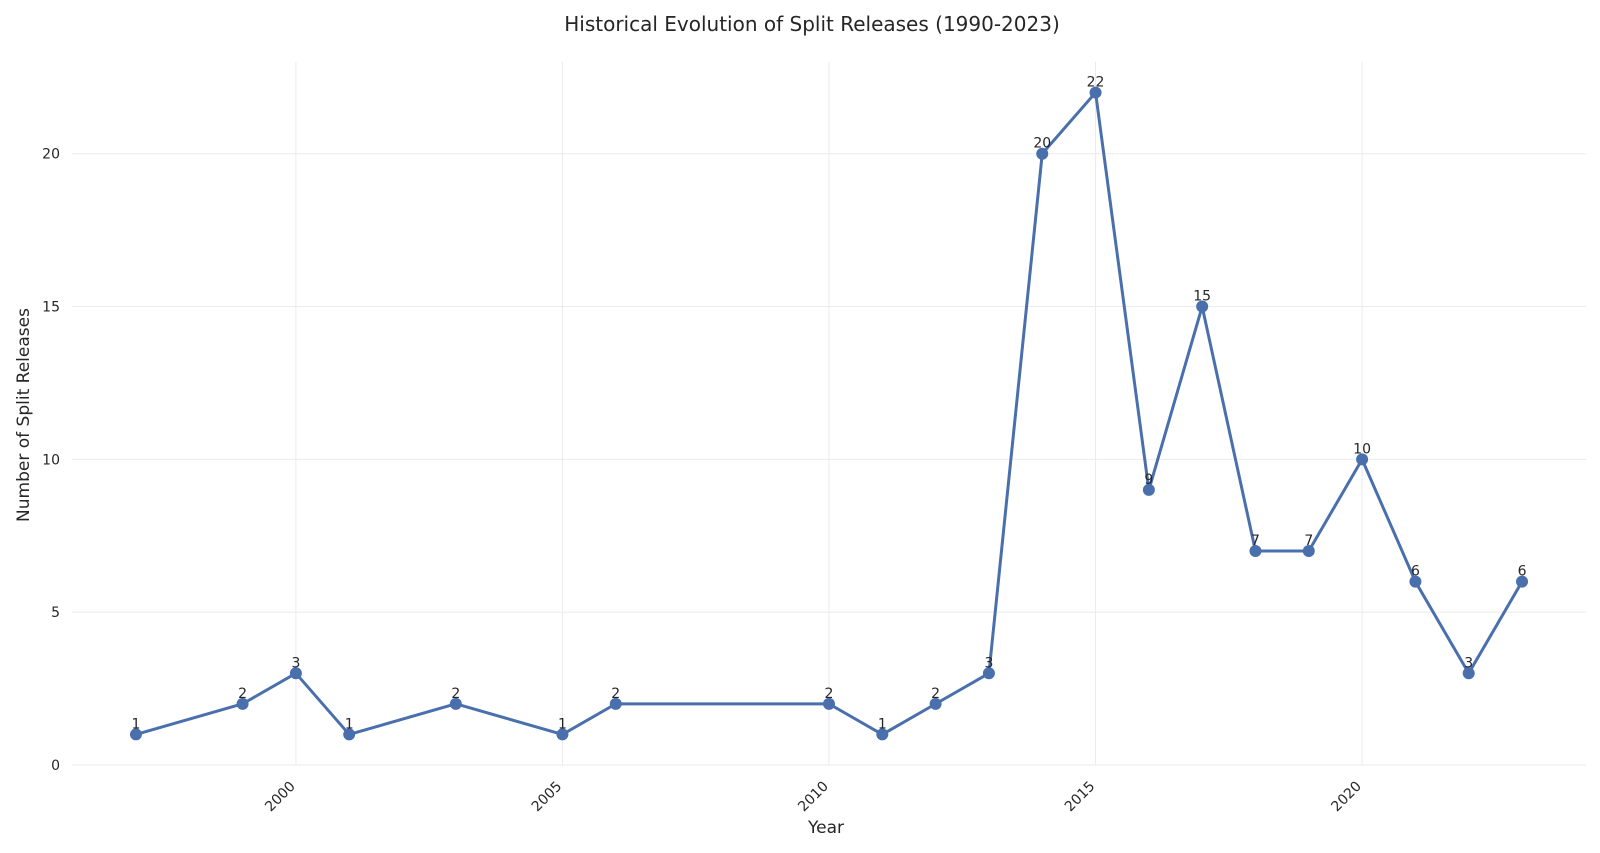 Image resolution: width=1600 pixels, height=853 pixels. I want to click on x-tick-label: 2000, so click(280, 797).